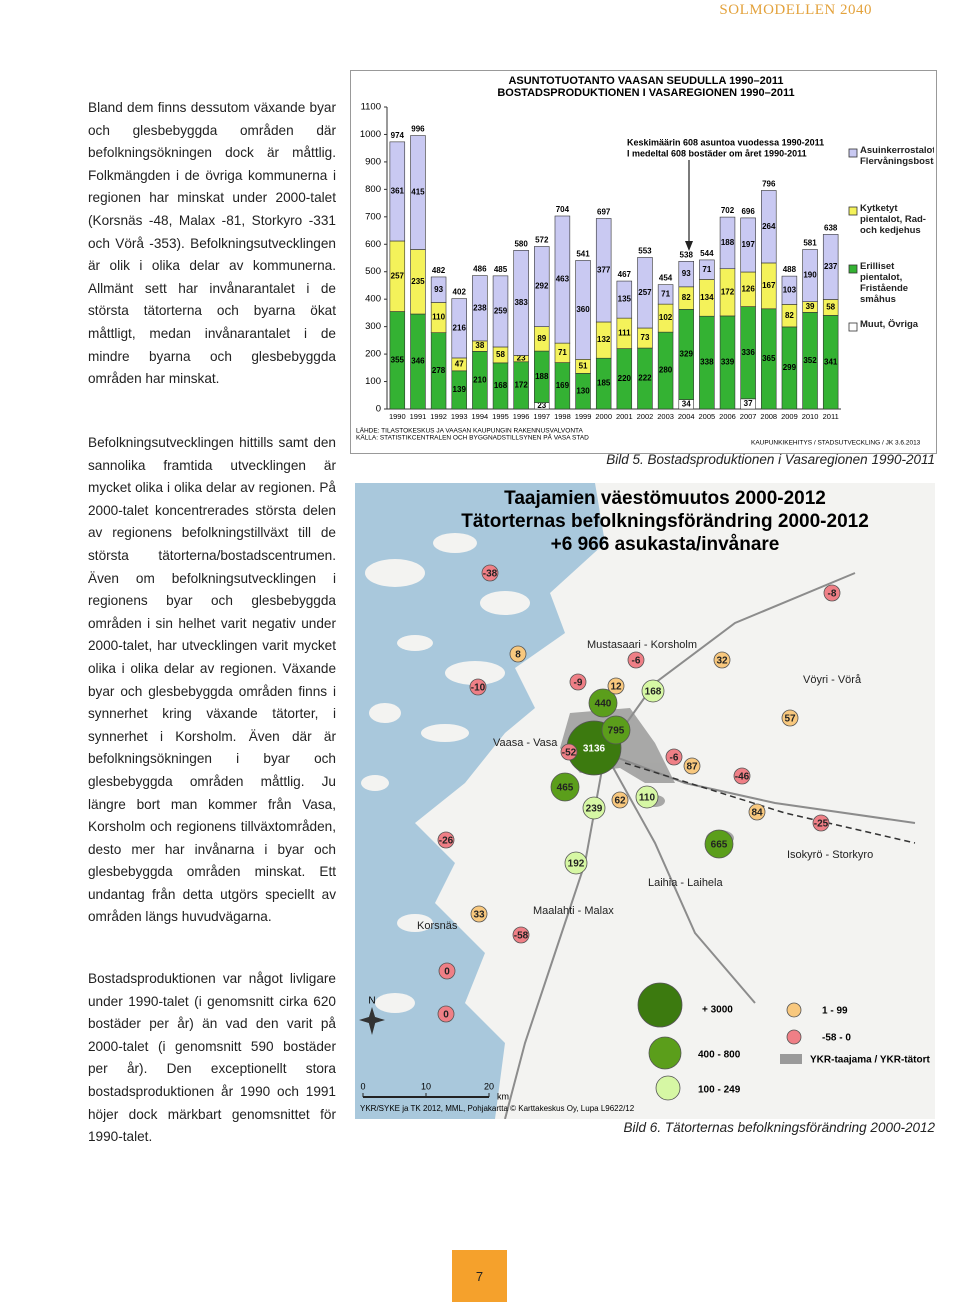 The height and width of the screenshot is (1302, 960). I want to click on legend-label: 400 - 800, so click(719, 1055).